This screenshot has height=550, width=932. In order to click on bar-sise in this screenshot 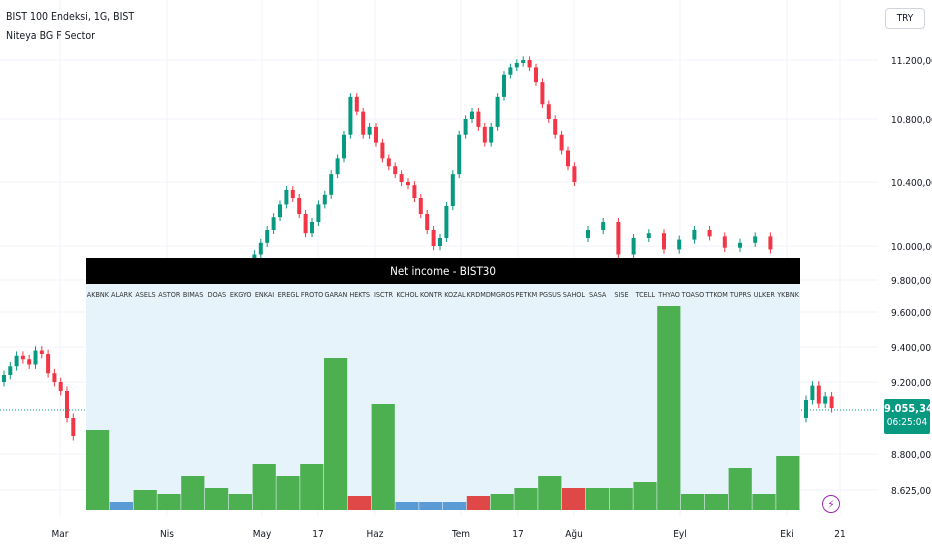, I will do `click(621, 499)`.